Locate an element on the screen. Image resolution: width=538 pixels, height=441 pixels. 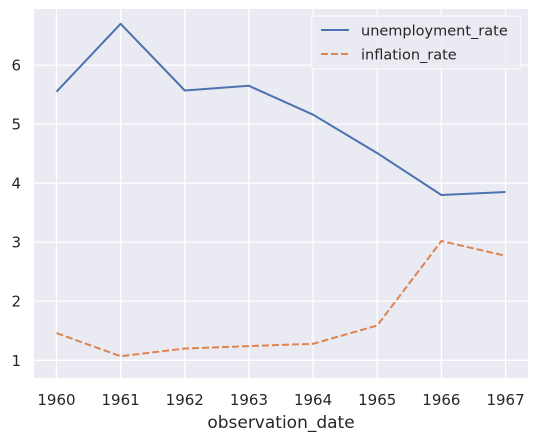
y-tick-label: 5 is located at coordinates (16, 125).